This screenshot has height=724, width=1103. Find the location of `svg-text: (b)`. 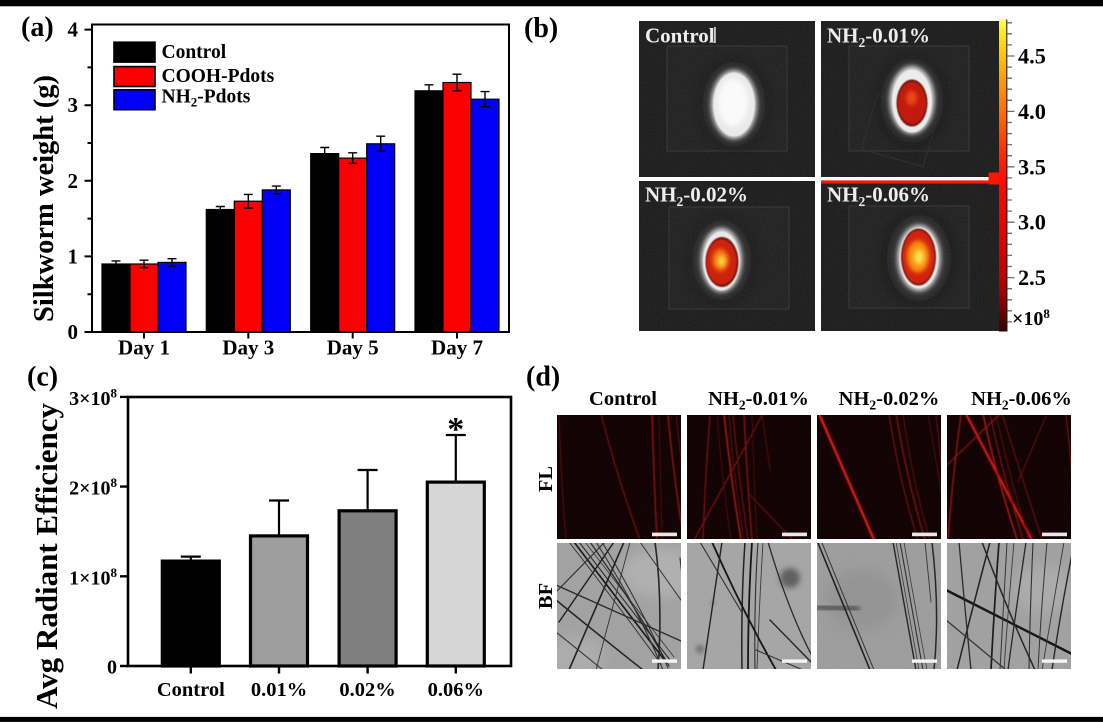

svg-text: (b) is located at coordinates (541, 28).